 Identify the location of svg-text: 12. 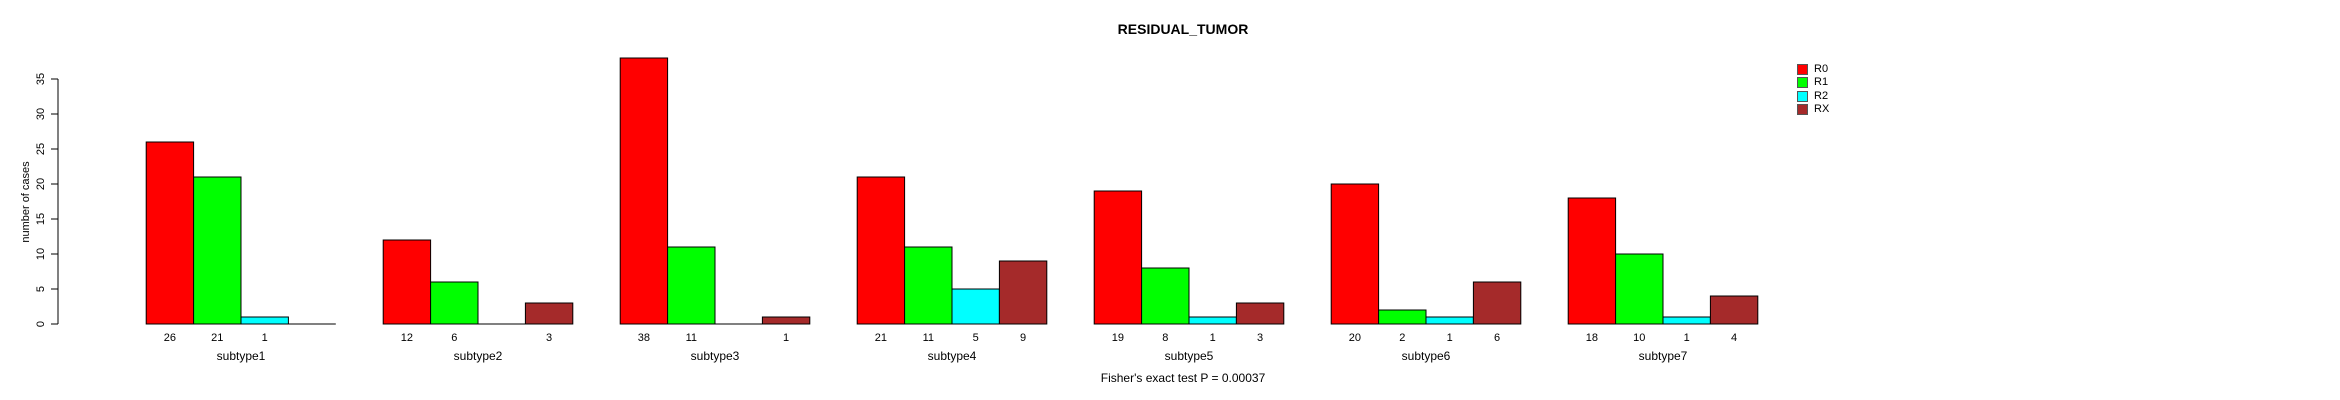
(407, 338).